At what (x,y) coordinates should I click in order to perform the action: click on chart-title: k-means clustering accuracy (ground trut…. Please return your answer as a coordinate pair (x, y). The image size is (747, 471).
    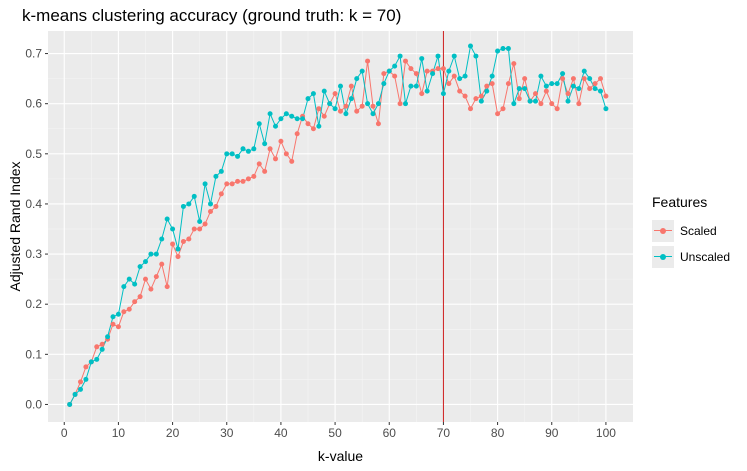
    Looking at the image, I should click on (212, 15).